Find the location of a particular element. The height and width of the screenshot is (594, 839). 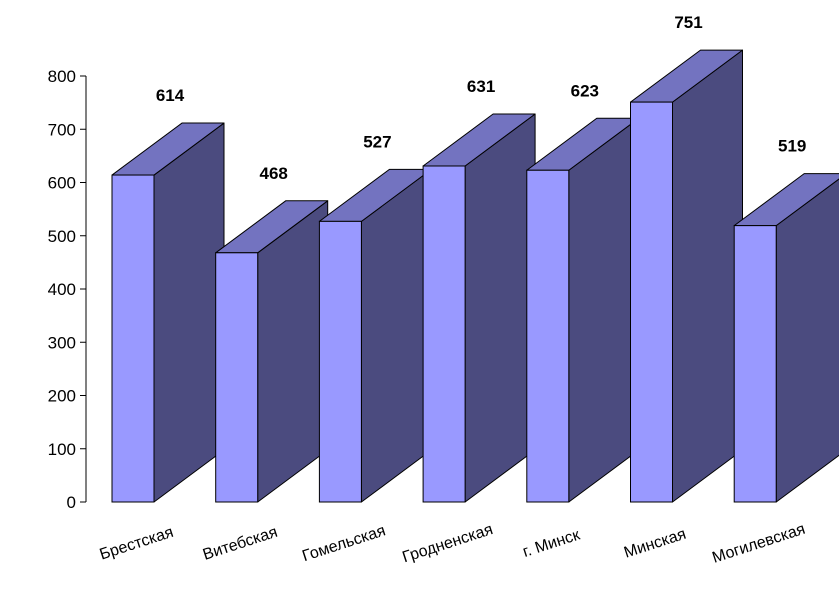

value-label: 751 is located at coordinates (688, 22).